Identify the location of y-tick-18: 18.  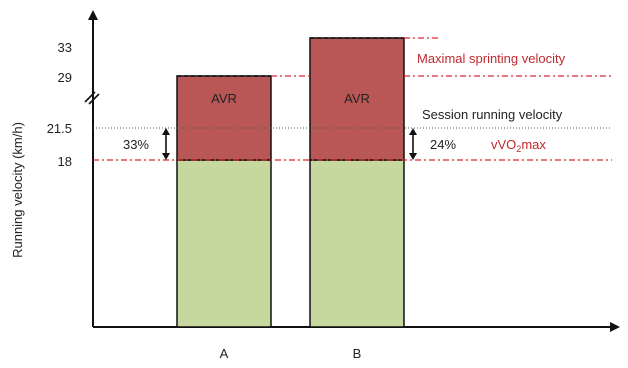
(65, 161).